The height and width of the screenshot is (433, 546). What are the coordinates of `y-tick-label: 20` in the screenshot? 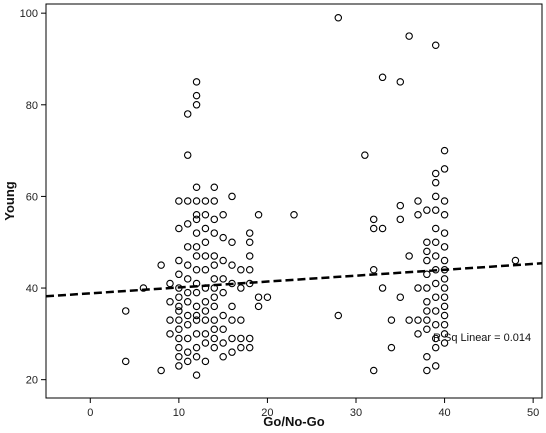 It's located at (32, 381).